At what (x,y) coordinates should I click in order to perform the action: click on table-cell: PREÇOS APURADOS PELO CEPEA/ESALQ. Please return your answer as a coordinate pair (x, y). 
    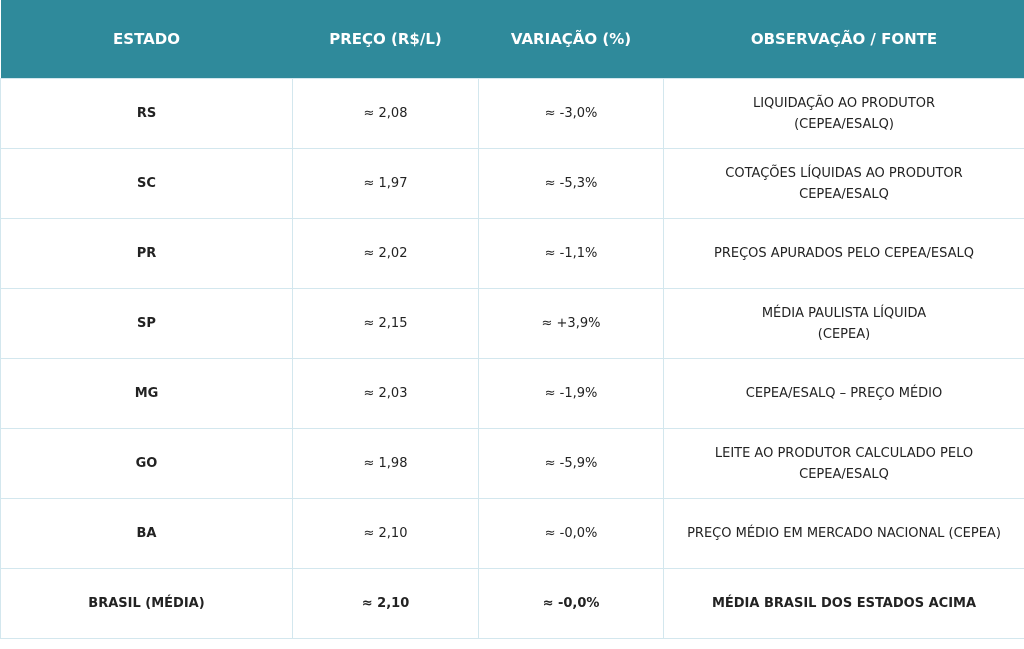
    Looking at the image, I should click on (843, 253).